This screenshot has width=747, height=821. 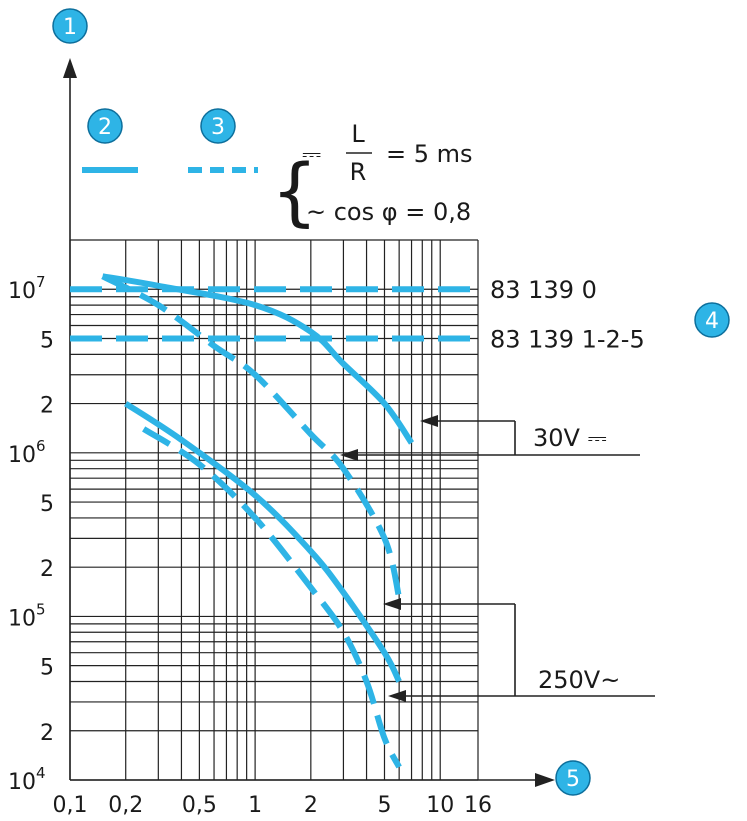 What do you see at coordinates (27, 779) in the screenshot?
I see `y-tick-label: 10⁴` at bounding box center [27, 779].